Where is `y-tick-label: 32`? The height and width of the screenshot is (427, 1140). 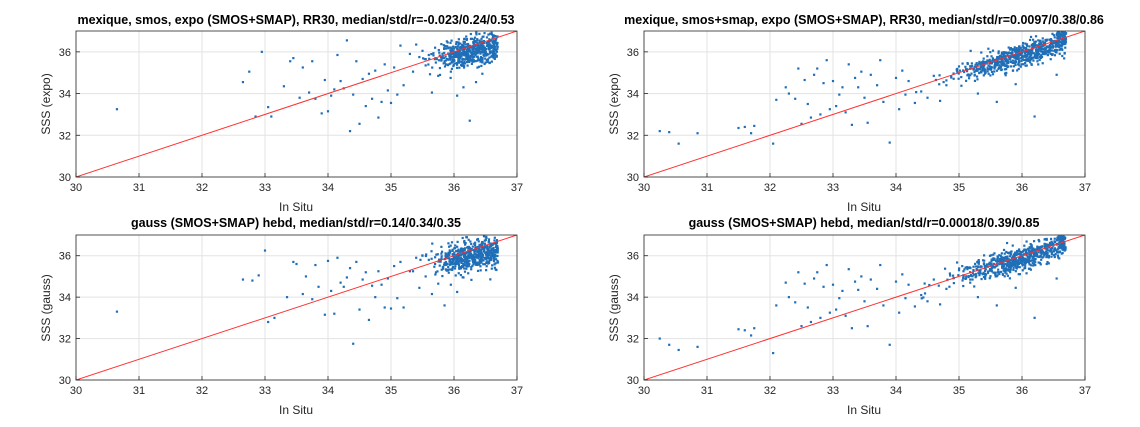
y-tick-label: 32 is located at coordinates (633, 340).